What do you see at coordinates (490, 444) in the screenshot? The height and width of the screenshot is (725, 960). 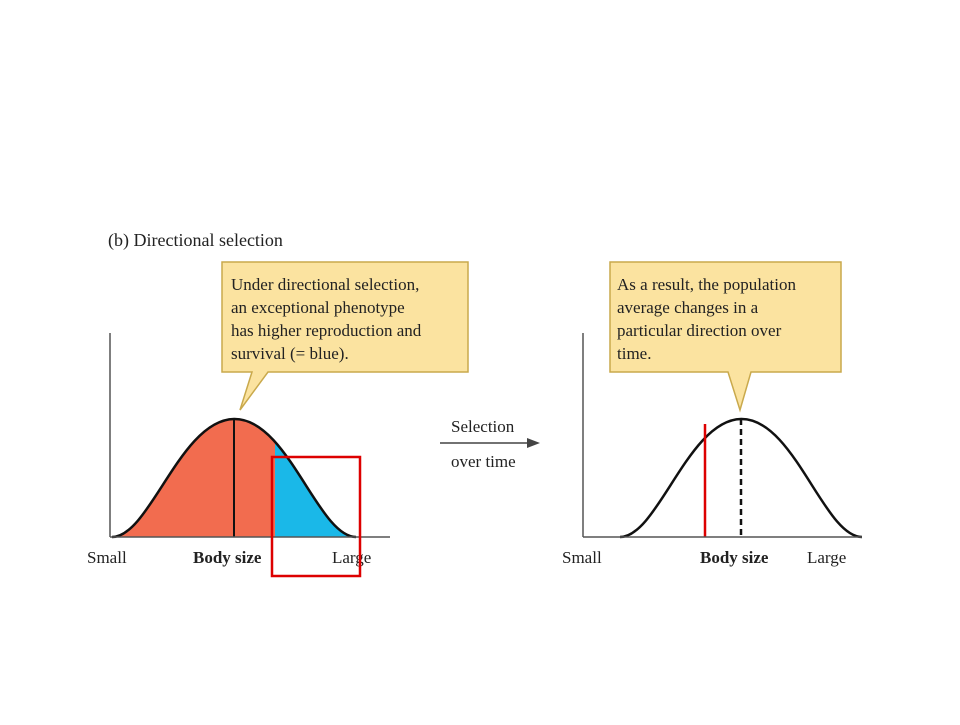 I see `selection-arrow: Selection over time` at bounding box center [490, 444].